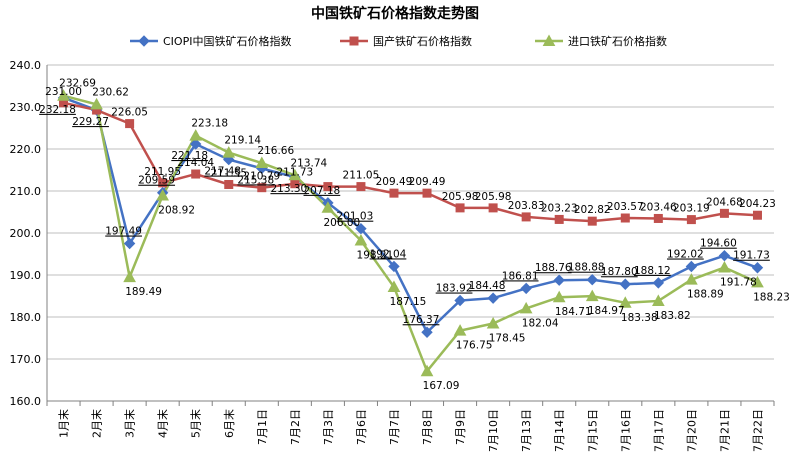 The width and height of the screenshot is (791, 467). What do you see at coordinates (26, 149) in the screenshot?
I see `y-tick-label: 220.0` at bounding box center [26, 149].